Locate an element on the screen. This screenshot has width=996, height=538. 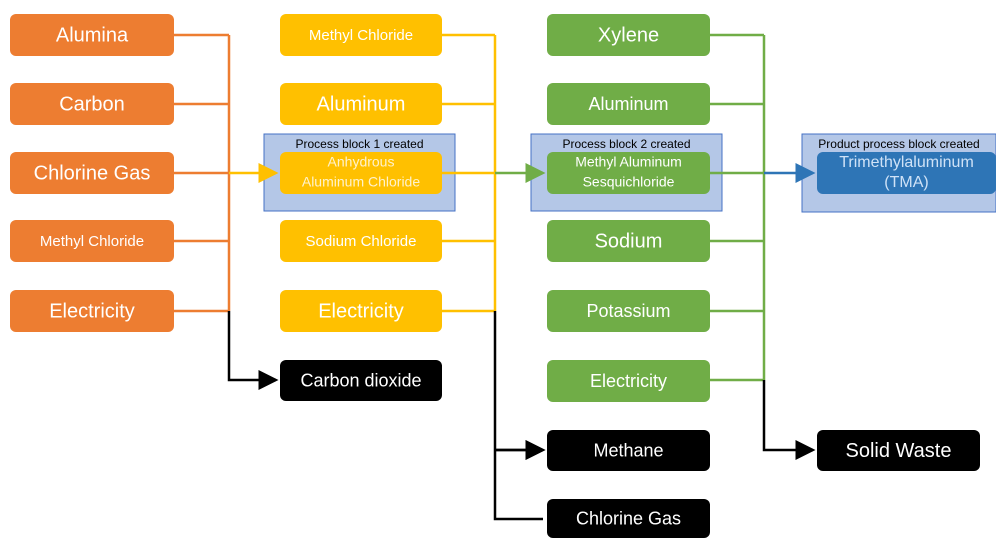
node-label: Alumina is located at coordinates (92, 35).